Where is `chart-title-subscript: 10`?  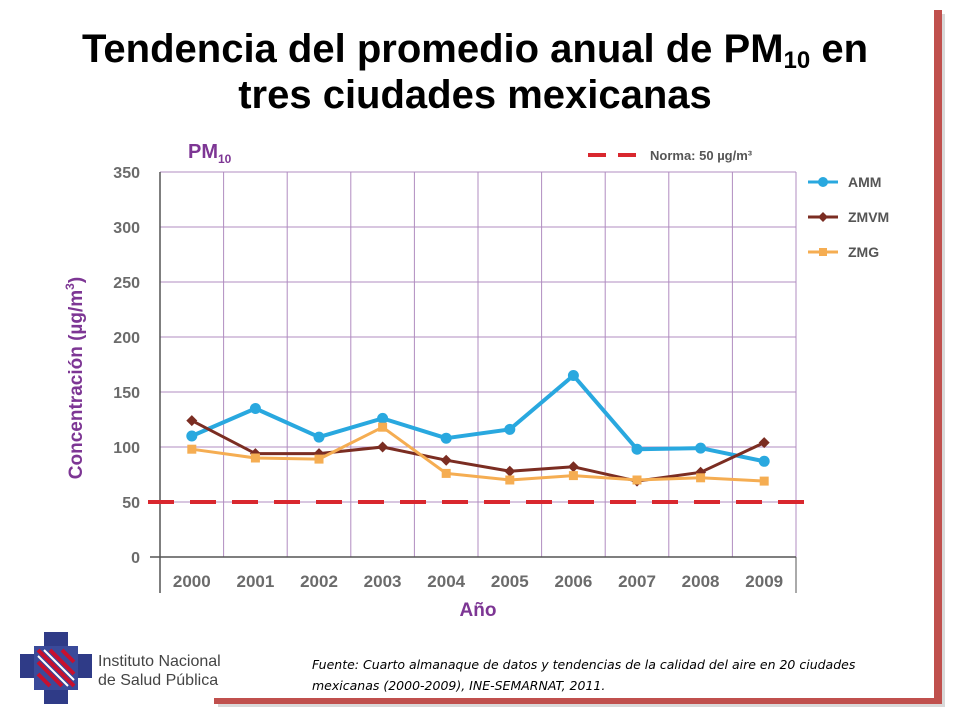 chart-title-subscript: 10 is located at coordinates (225, 159).